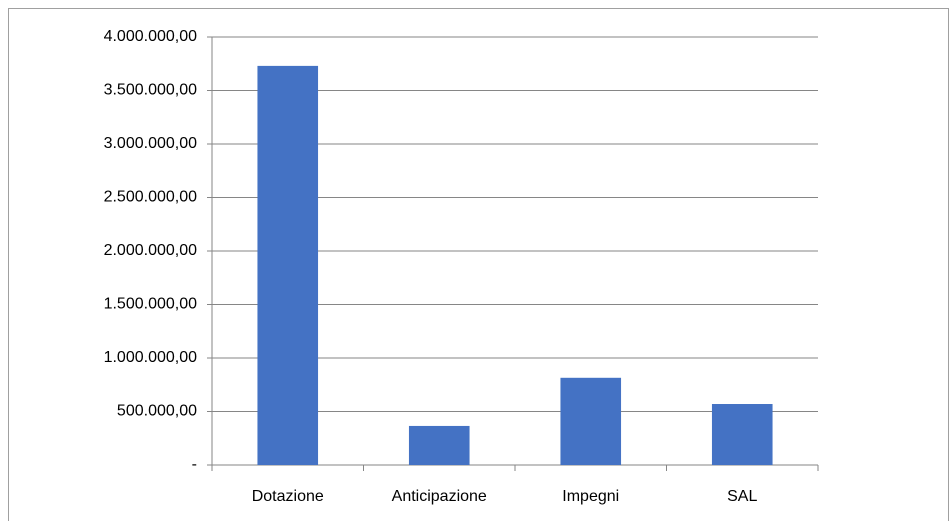  Describe the element at coordinates (742, 496) in the screenshot. I see `x-tick-label: SAL` at that location.